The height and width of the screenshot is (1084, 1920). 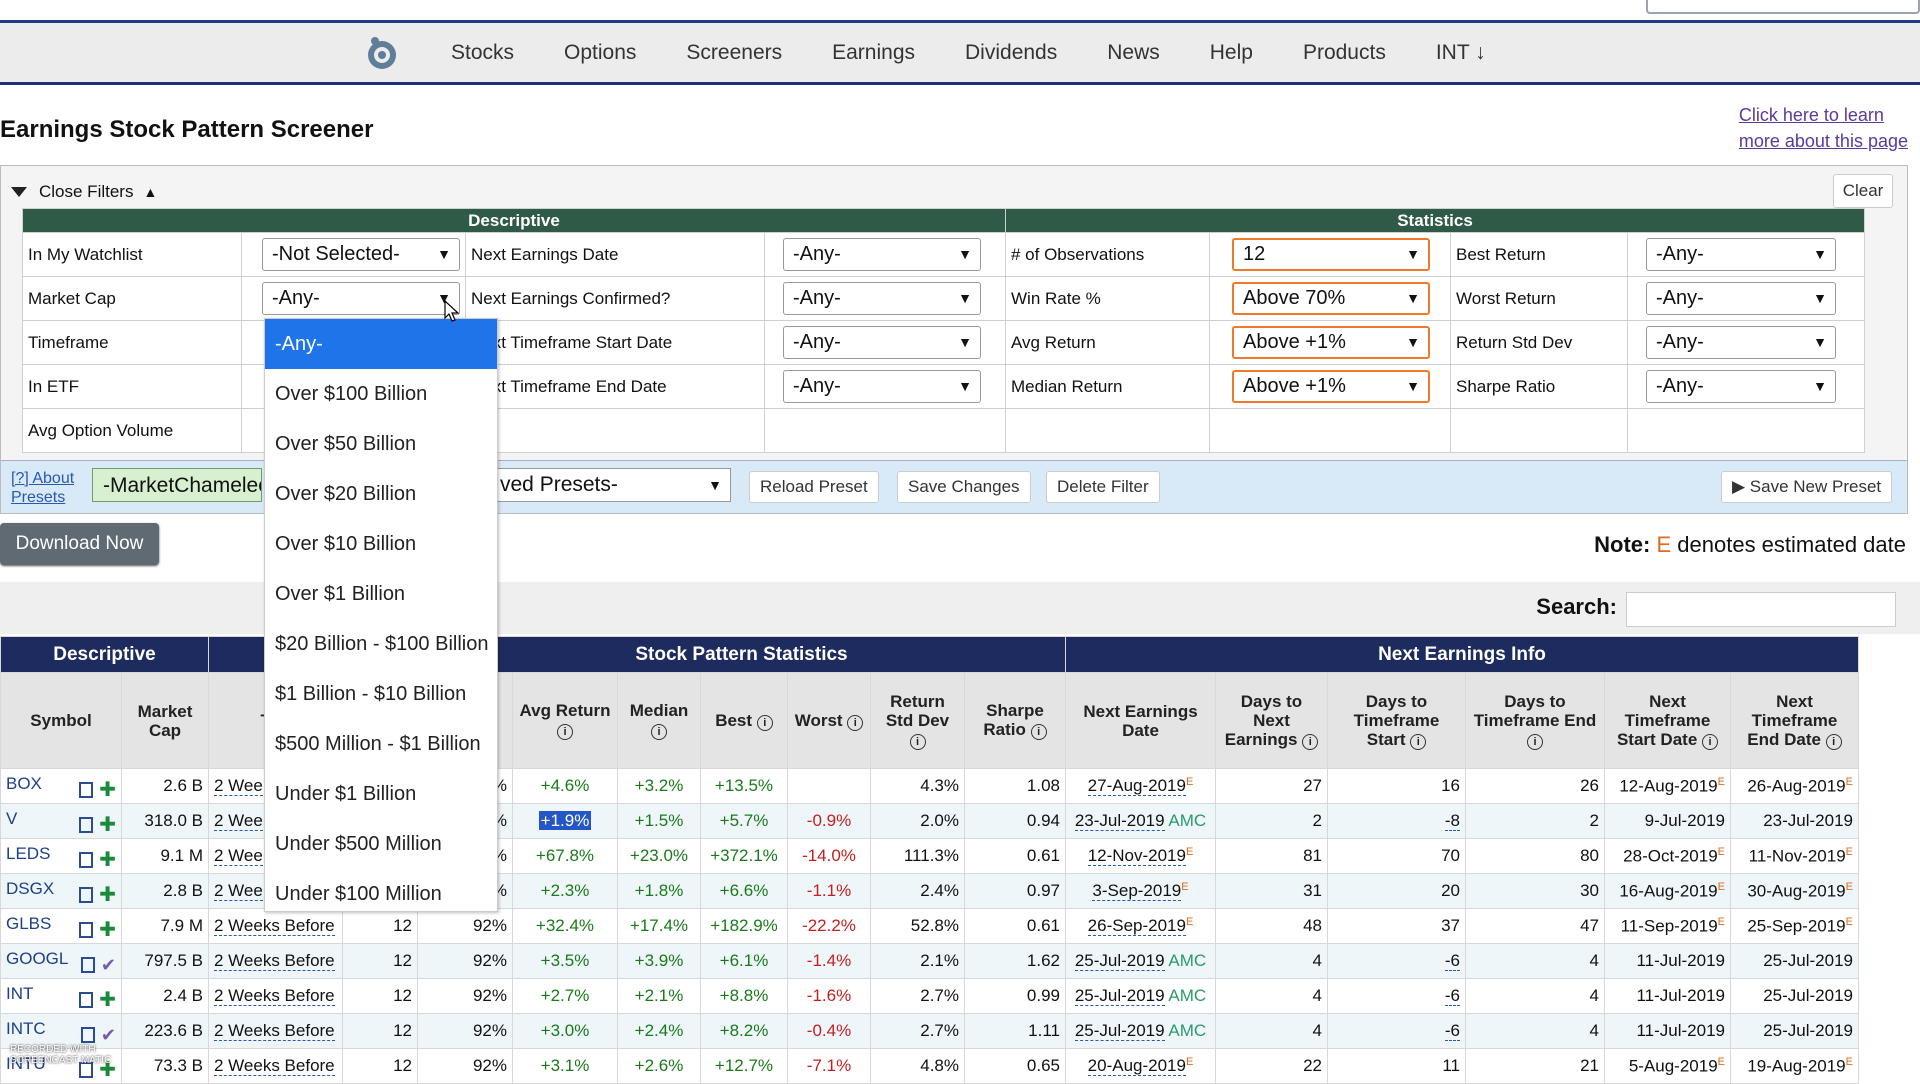 I want to click on symbol-link: INTC, so click(x=26, y=1028).